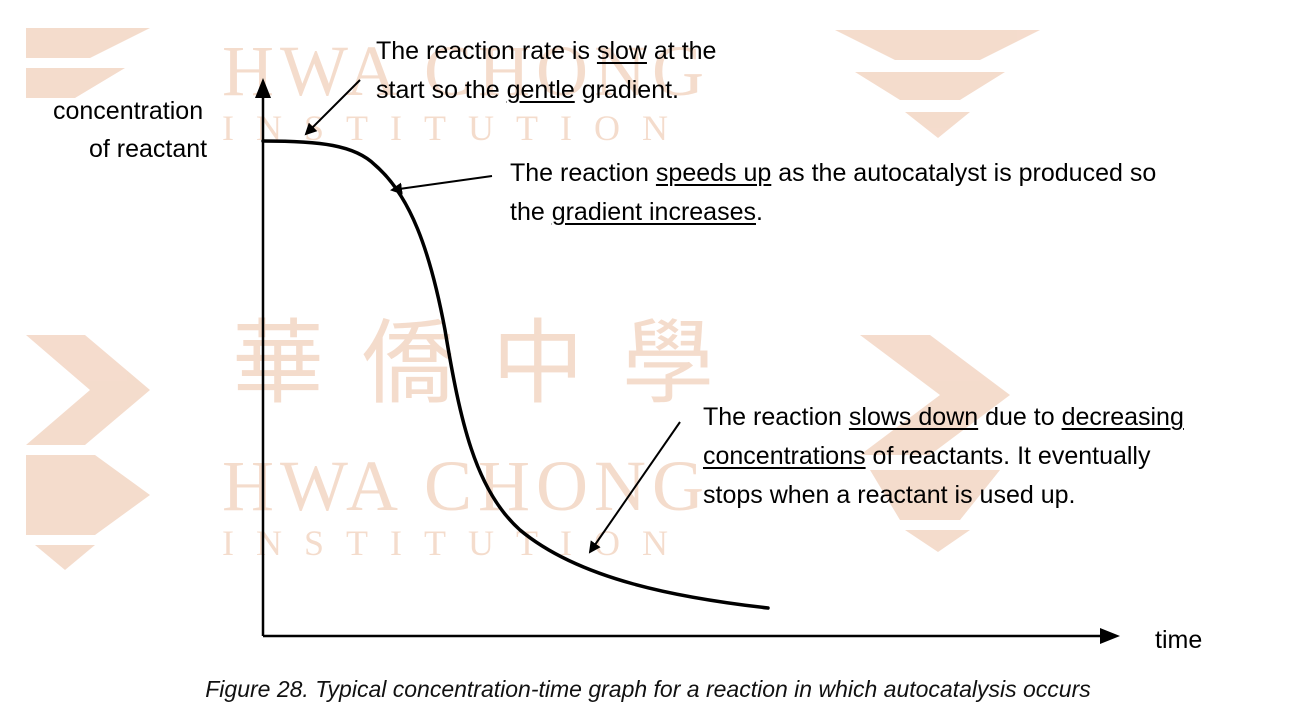 This screenshot has width=1296, height=722. Describe the element at coordinates (621, 51) in the screenshot. I see `underlined-keyword: slow` at that location.